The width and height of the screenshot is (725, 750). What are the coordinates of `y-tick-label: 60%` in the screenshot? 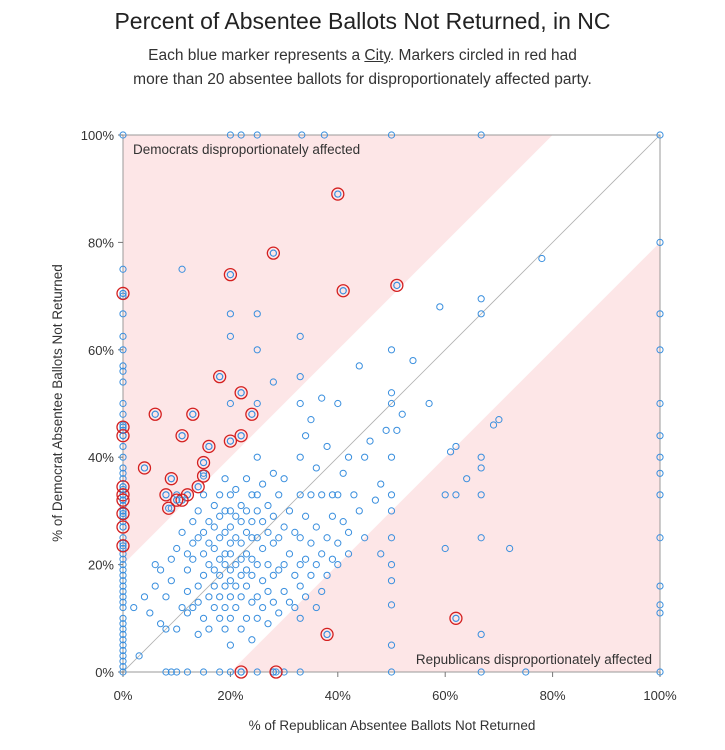 It's located at (101, 350).